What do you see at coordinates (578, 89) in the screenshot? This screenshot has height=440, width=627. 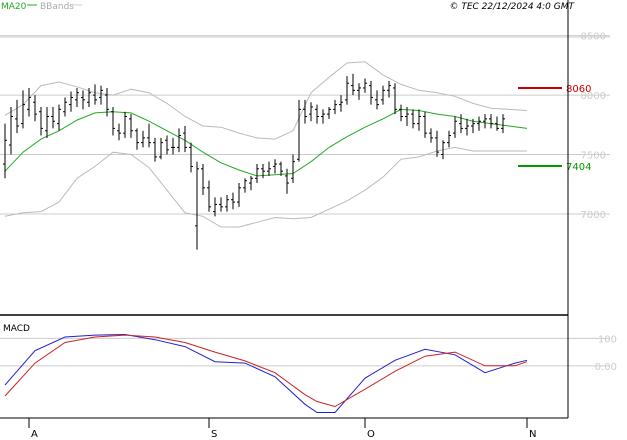 I see `level-label-8060: 8060` at bounding box center [578, 89].